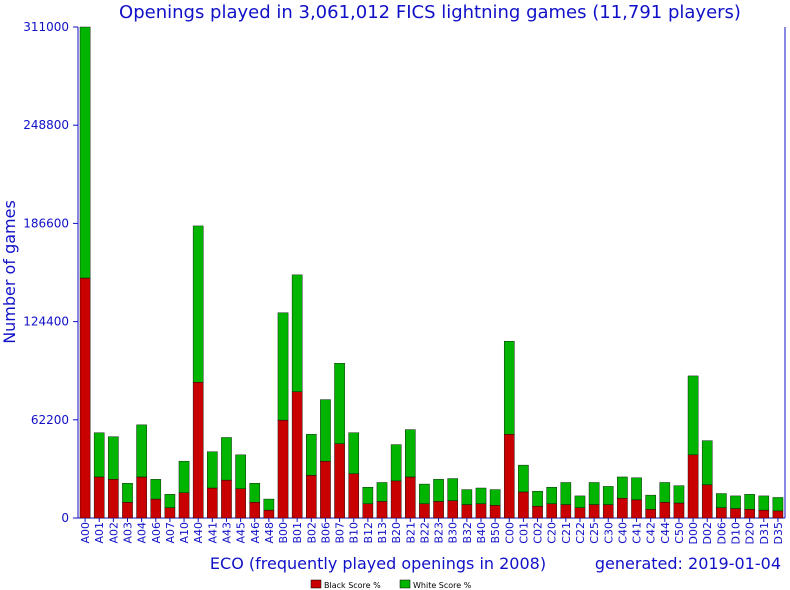 This screenshot has width=790, height=590. What do you see at coordinates (378, 563) in the screenshot?
I see `x-axis-label: ECO (frequently played openings in 2008)` at bounding box center [378, 563].